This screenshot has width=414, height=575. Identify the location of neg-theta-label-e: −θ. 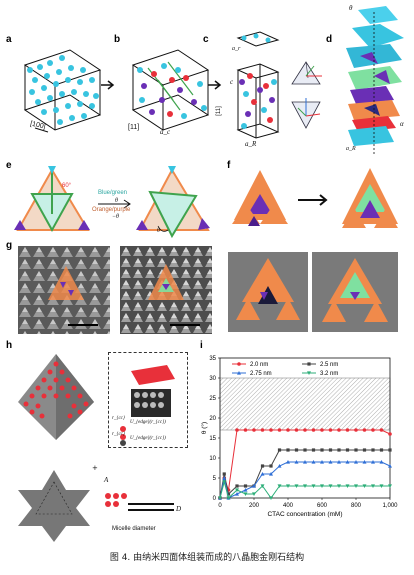
(115, 217).